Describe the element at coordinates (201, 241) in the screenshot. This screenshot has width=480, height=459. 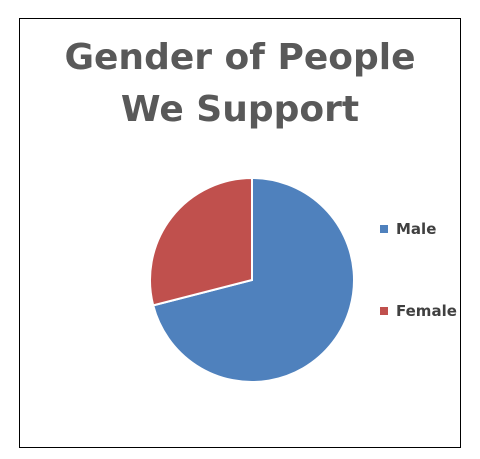
I see `pie-slice-female` at that location.